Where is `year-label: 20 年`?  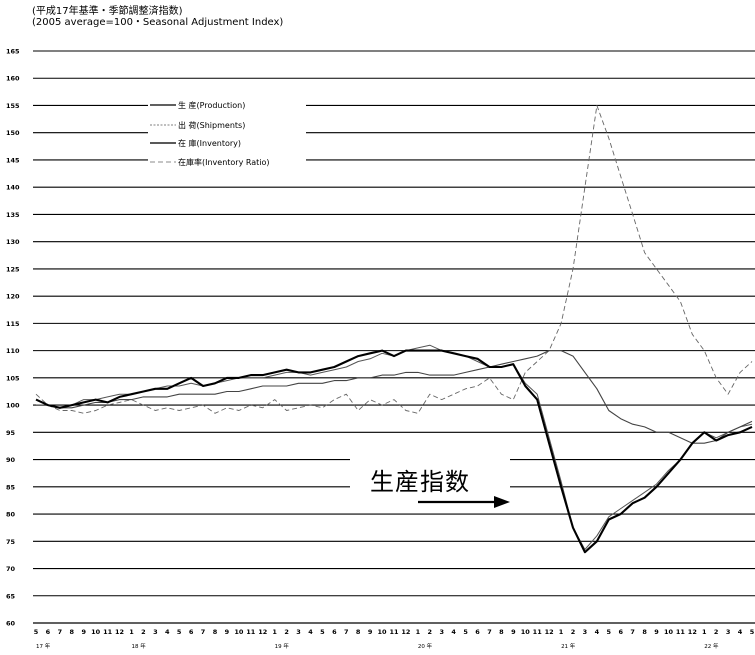
year-label: 20 年 is located at coordinates (425, 646).